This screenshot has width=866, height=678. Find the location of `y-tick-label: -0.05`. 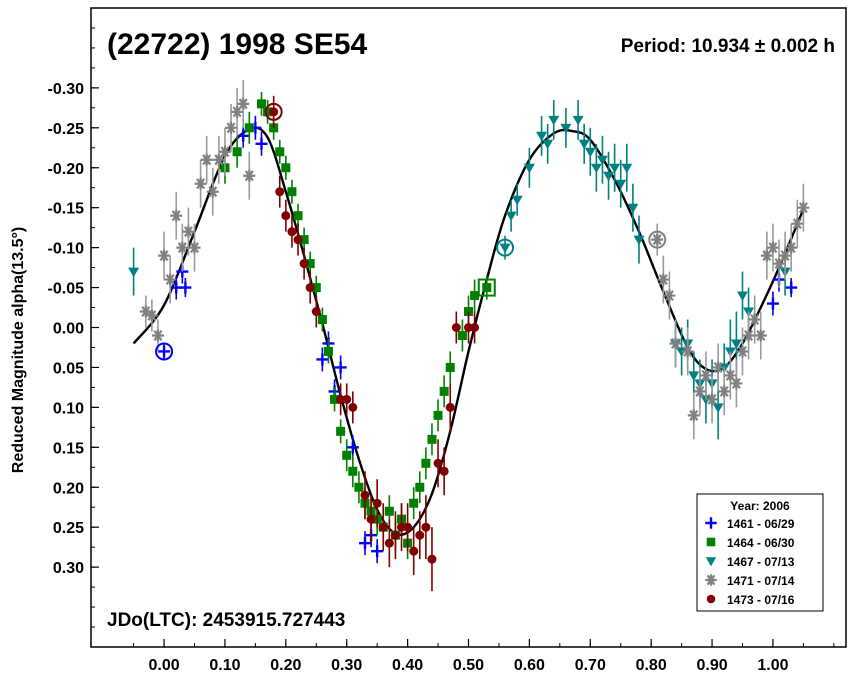

y-tick-label: -0.05 is located at coordinates (66, 289).